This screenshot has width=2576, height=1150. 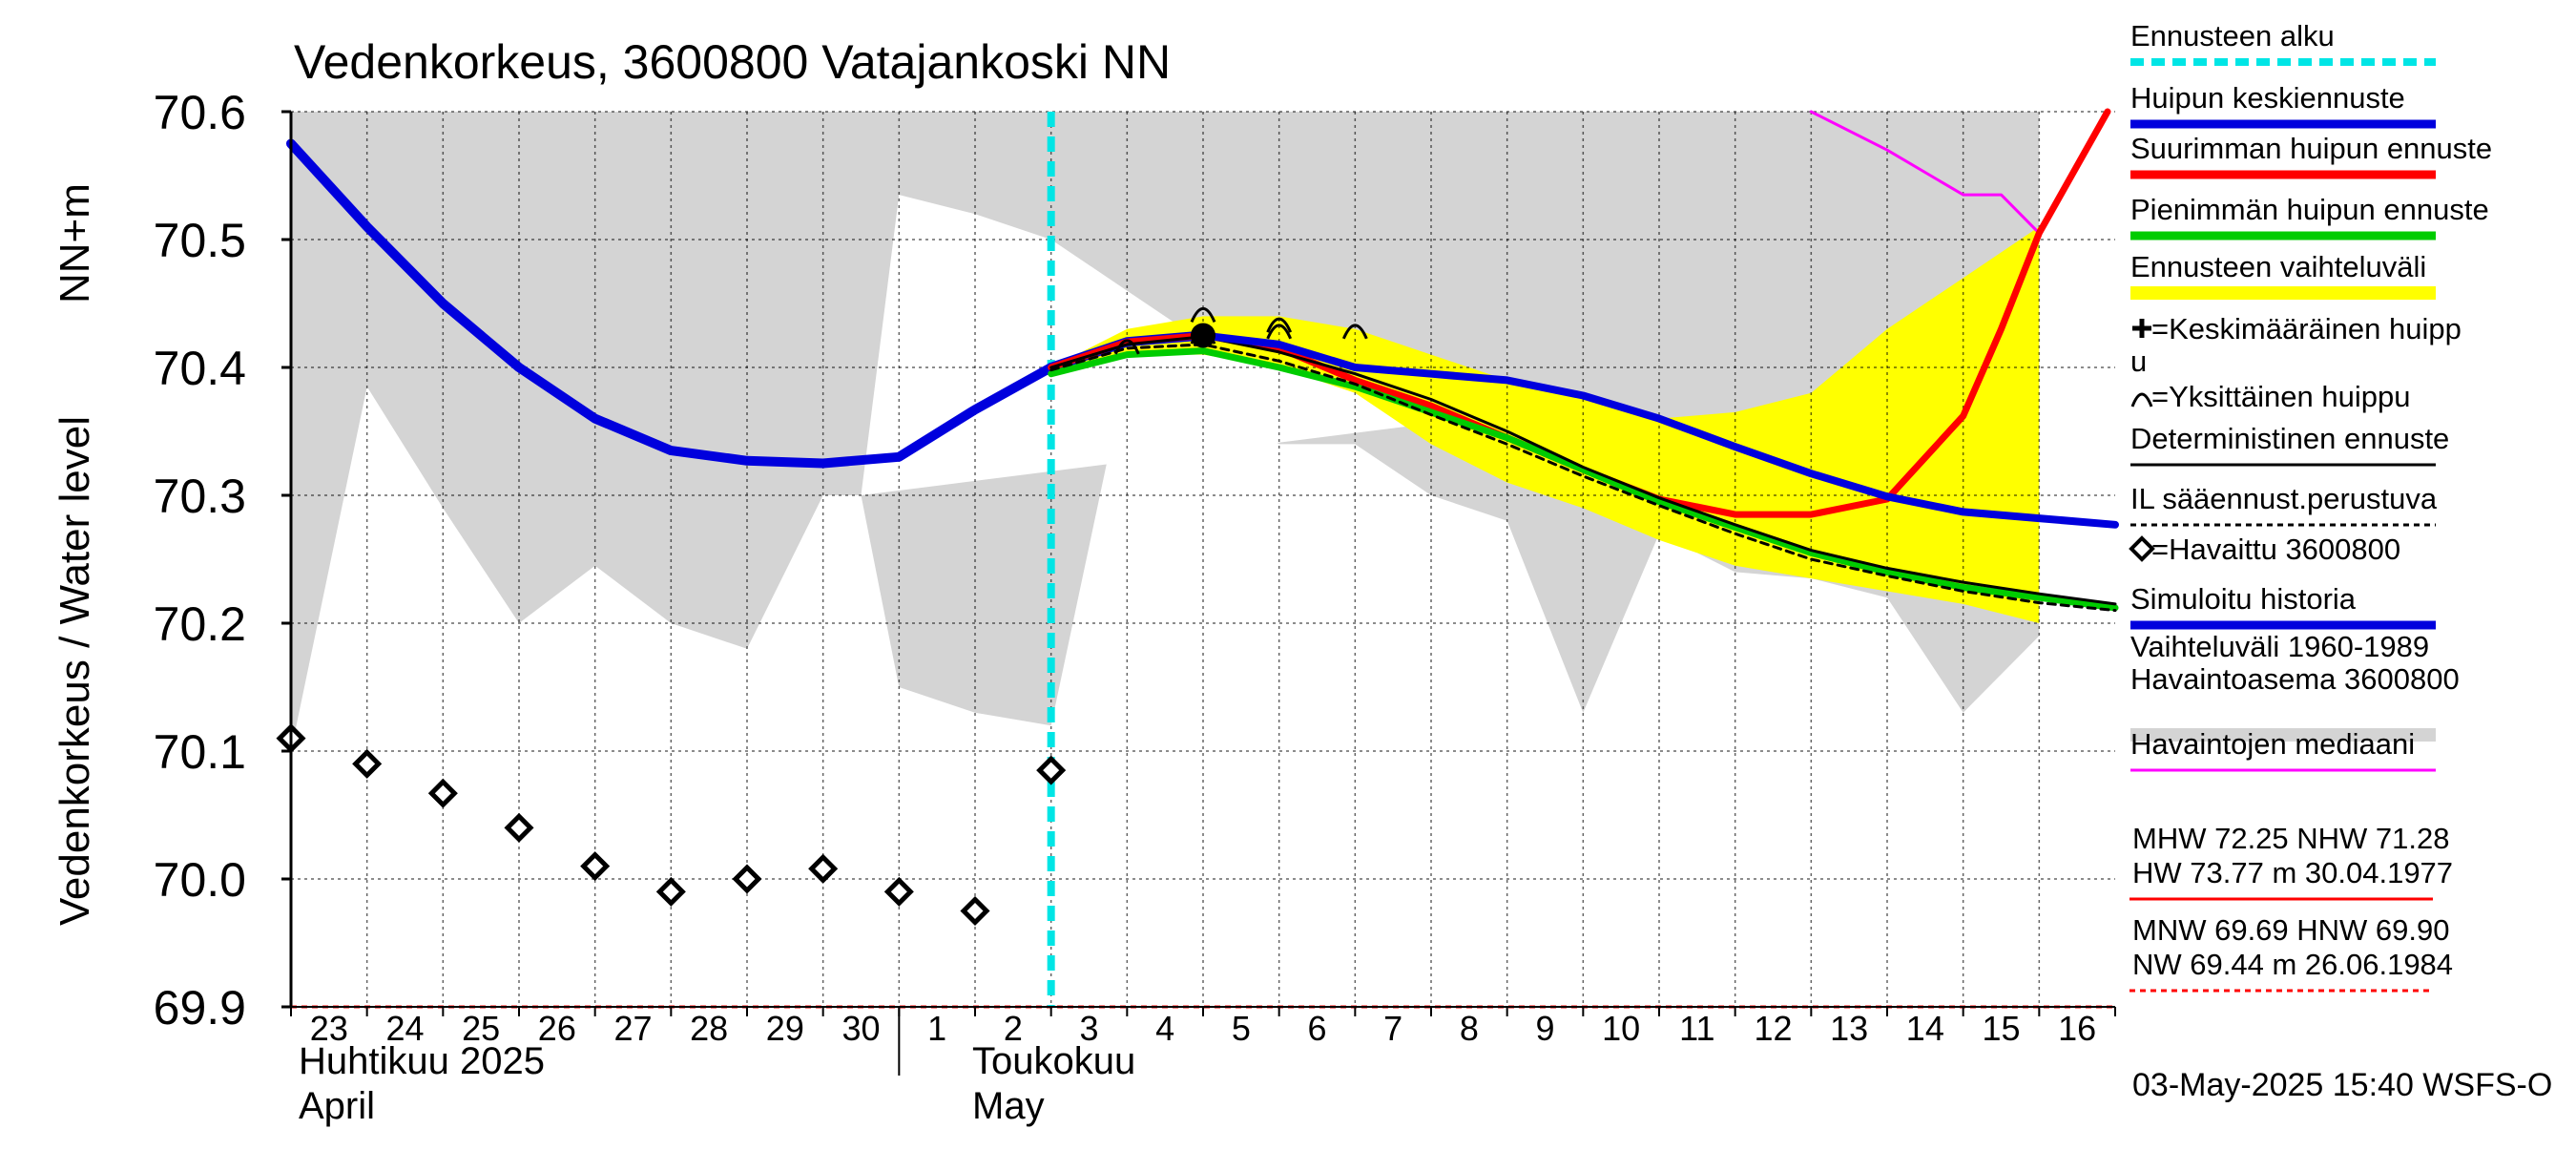 What do you see at coordinates (481, 1028) in the screenshot?
I see `x-tick-label: 25` at bounding box center [481, 1028].